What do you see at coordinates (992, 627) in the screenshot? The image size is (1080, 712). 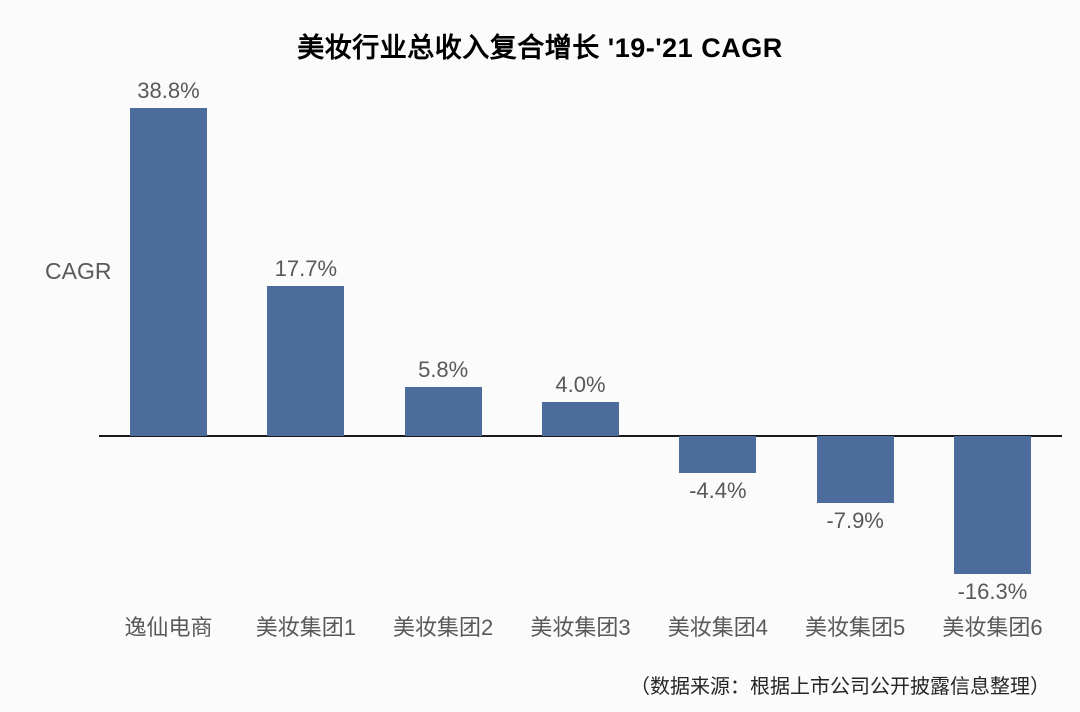 I see `category-label: 美妆集团6` at bounding box center [992, 627].